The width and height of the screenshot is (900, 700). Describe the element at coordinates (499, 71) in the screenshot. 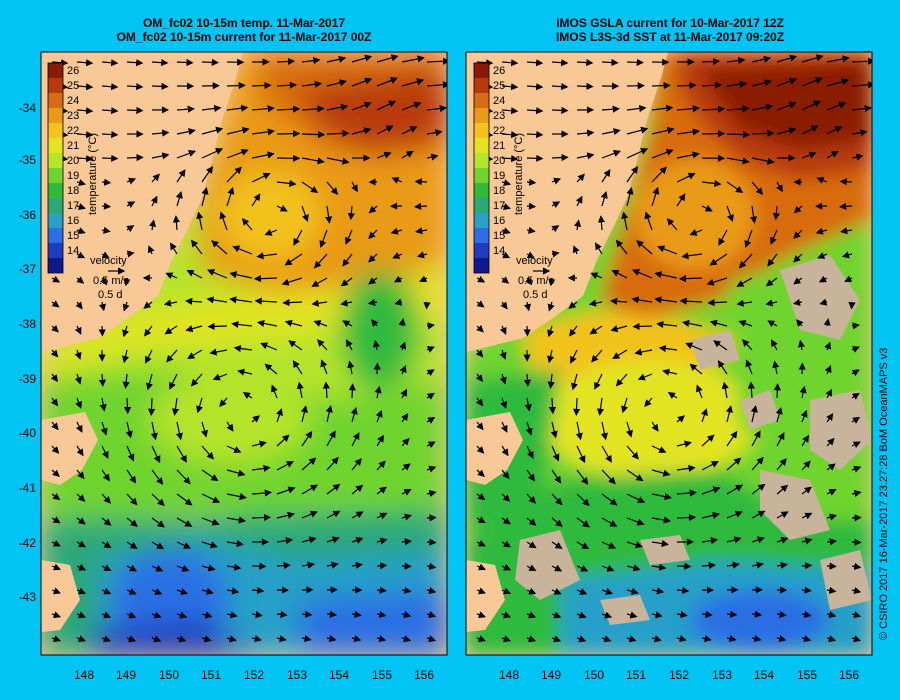

I see `right-colorbar-tick: 26` at that location.